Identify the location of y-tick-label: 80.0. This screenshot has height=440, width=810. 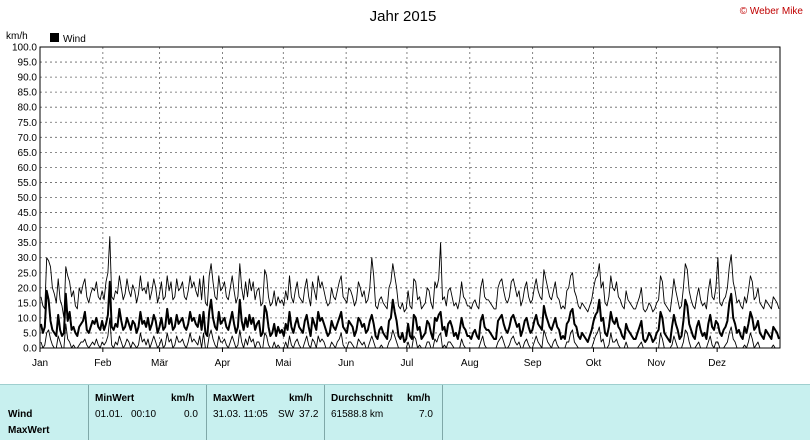
(28, 108).